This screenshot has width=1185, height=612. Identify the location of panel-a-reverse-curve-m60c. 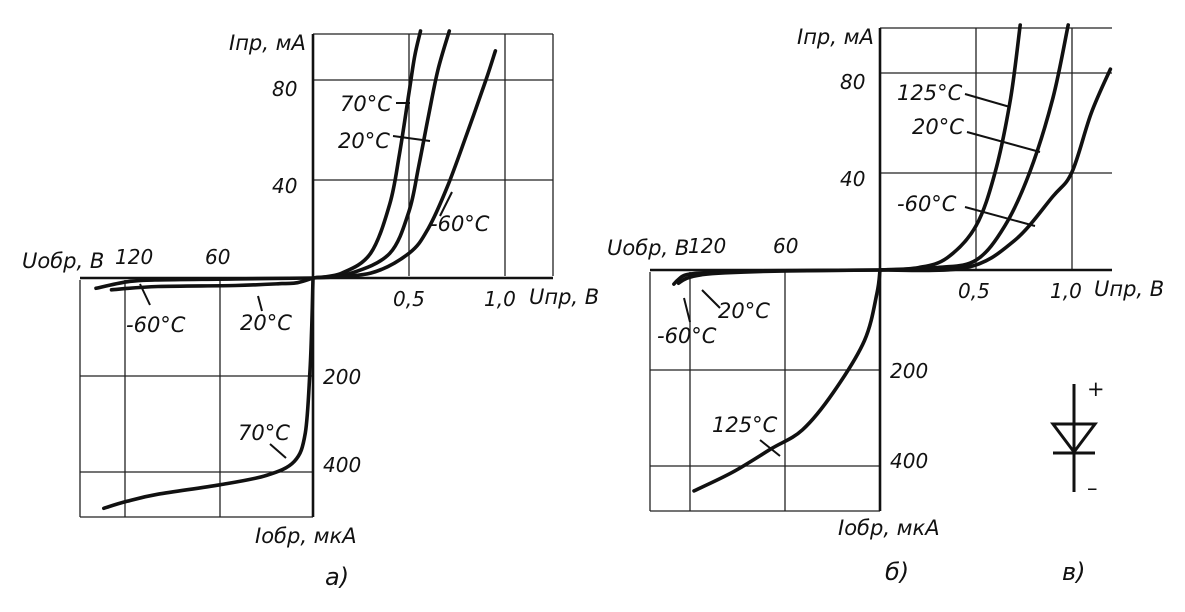
(204, 283).